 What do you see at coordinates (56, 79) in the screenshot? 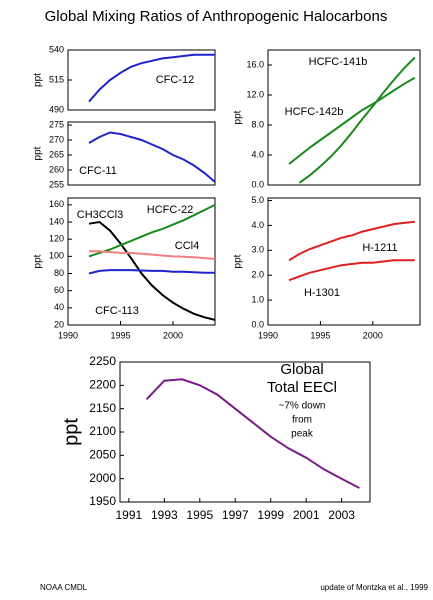
I see `y-tick-label: 515` at bounding box center [56, 79].